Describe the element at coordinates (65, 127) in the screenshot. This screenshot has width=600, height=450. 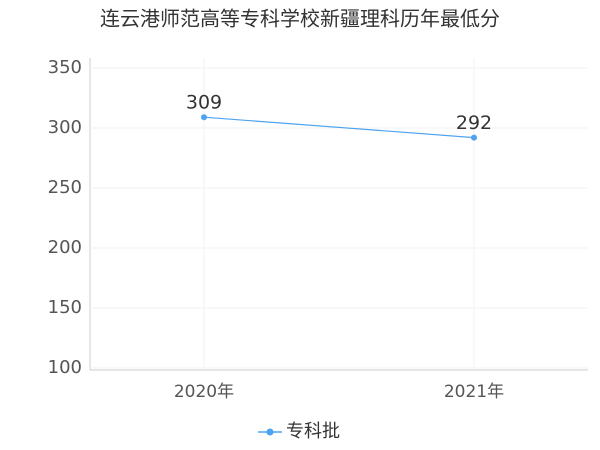
I see `y-tick-label: 300` at that location.